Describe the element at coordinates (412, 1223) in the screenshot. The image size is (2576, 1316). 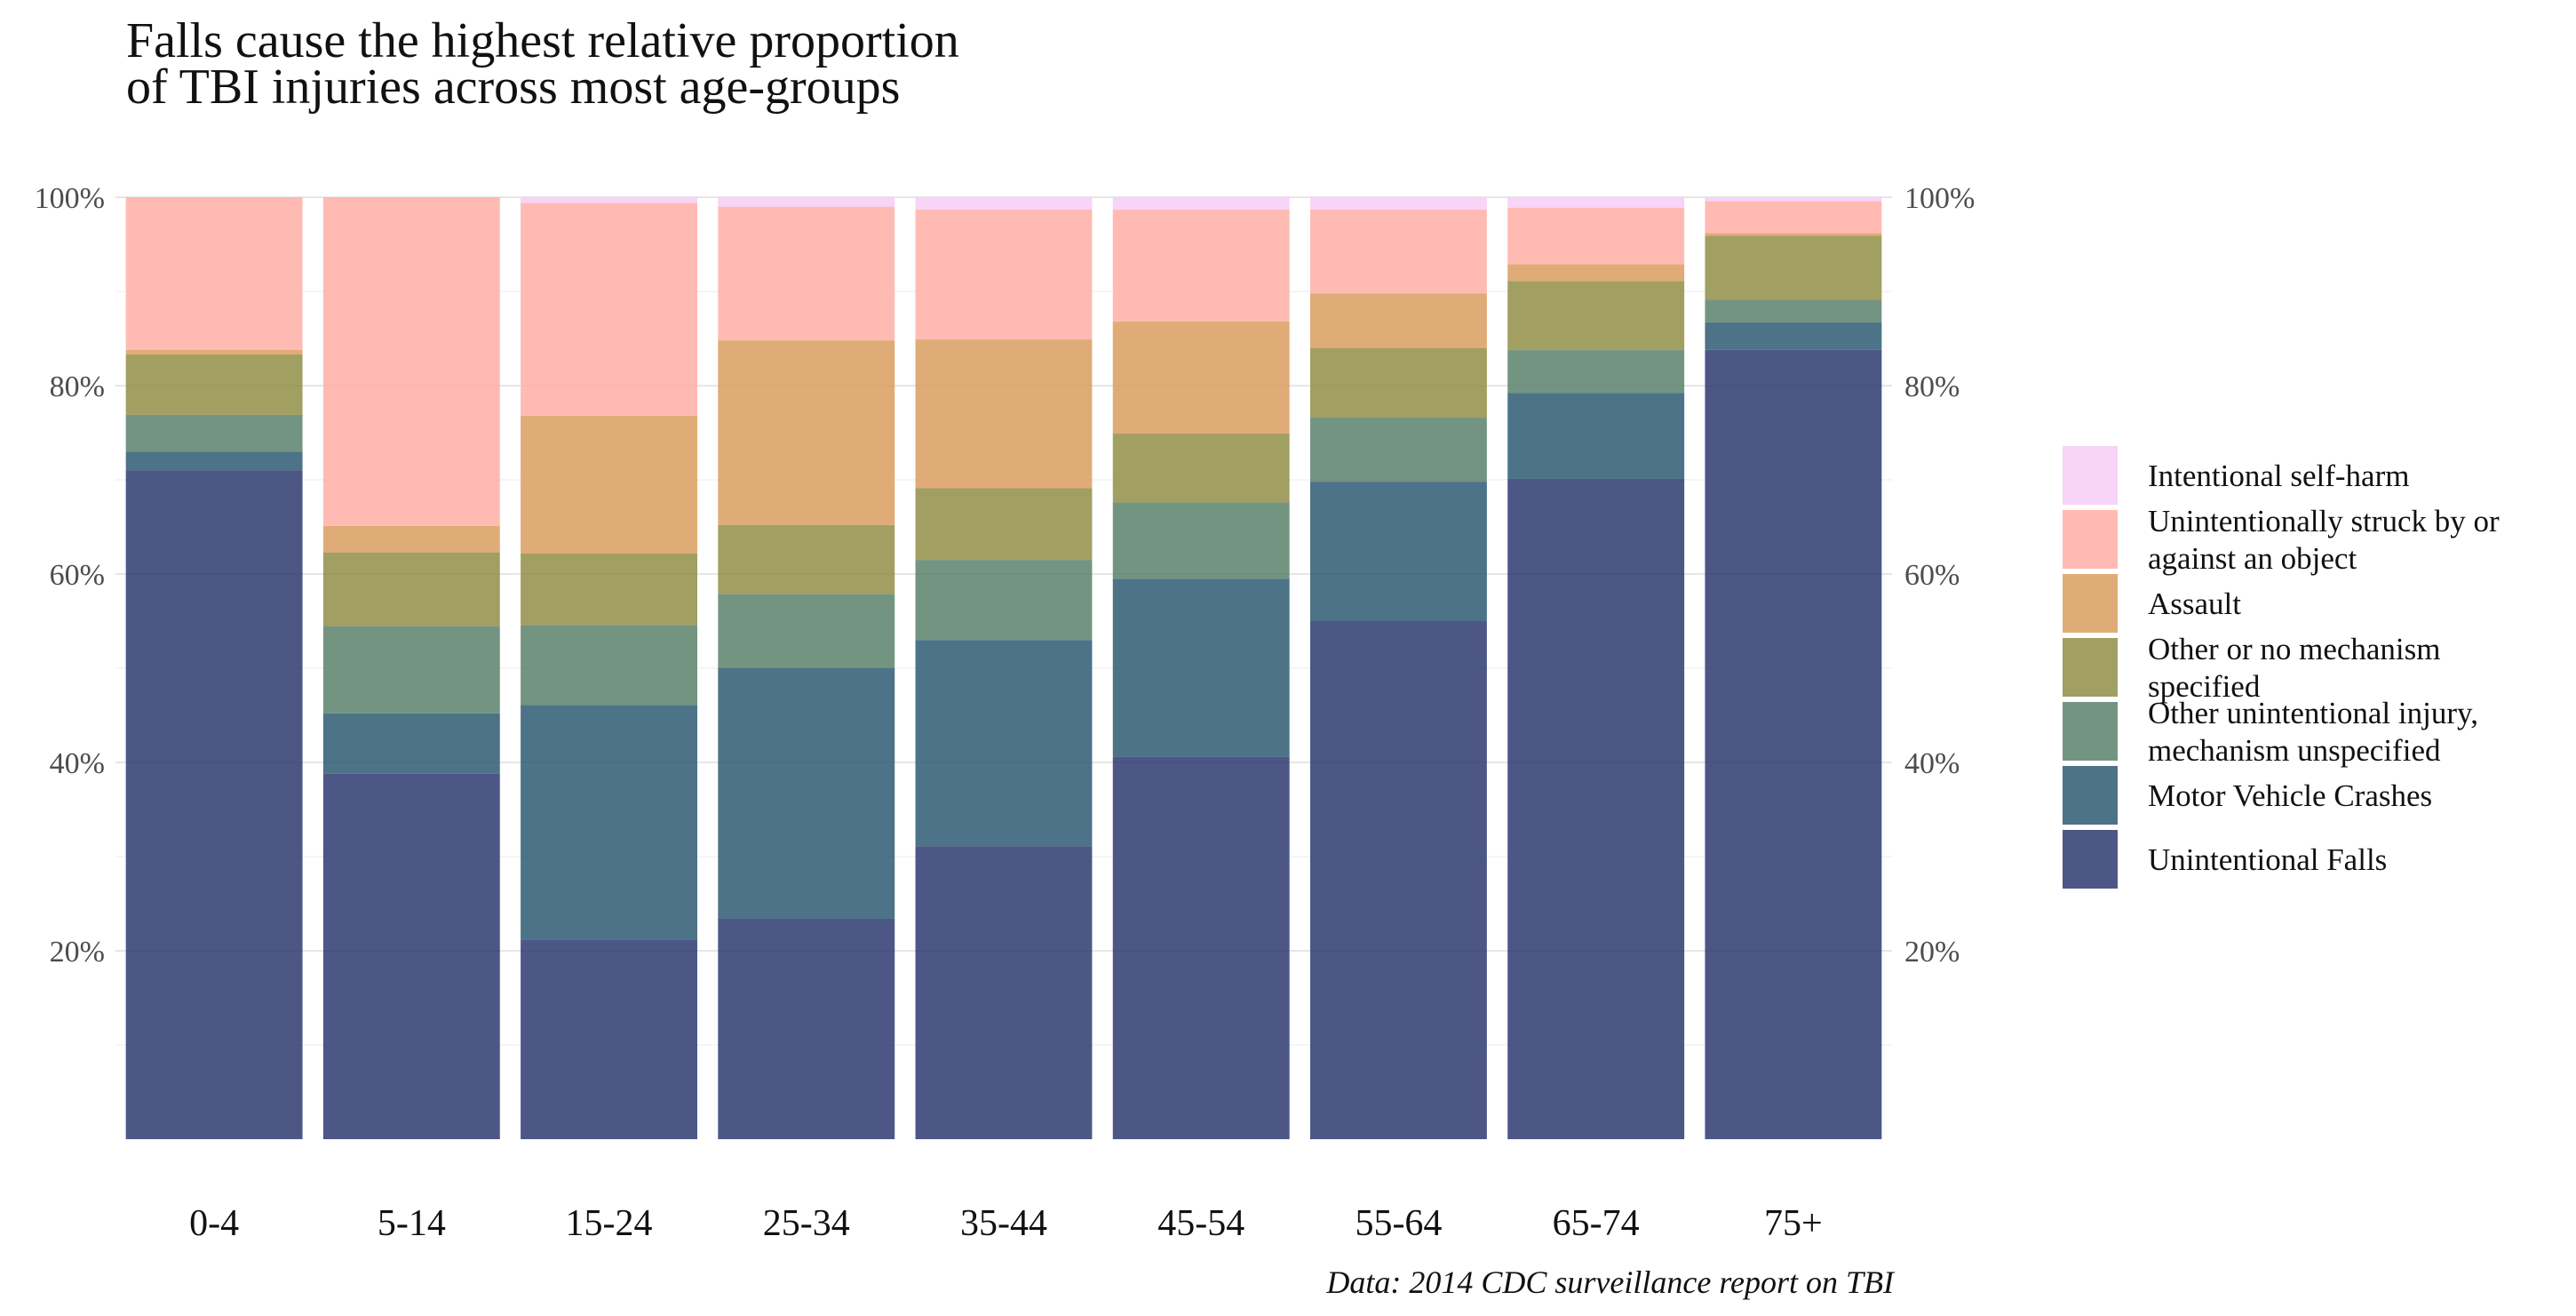
I see `x-category-label: 5-14` at that location.